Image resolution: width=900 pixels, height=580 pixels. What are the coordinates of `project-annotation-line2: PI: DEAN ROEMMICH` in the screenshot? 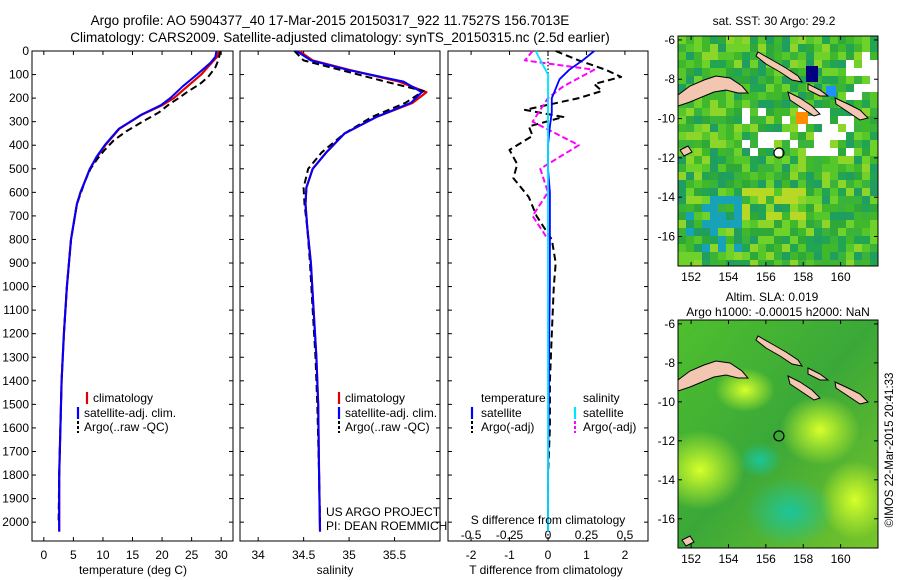 It's located at (386, 526).